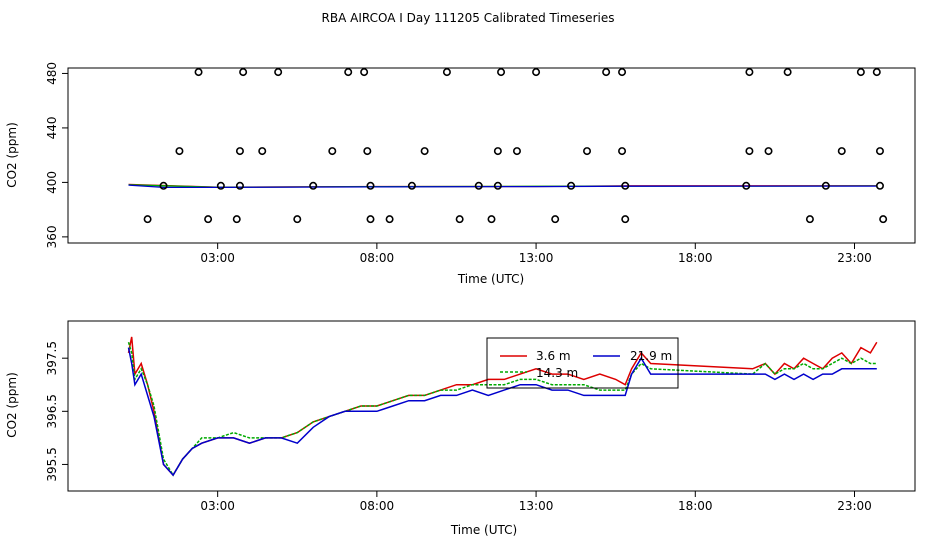  What do you see at coordinates (56, 155) in the screenshot?
I see `top-y-axis: 360 400 440 480` at bounding box center [56, 155].